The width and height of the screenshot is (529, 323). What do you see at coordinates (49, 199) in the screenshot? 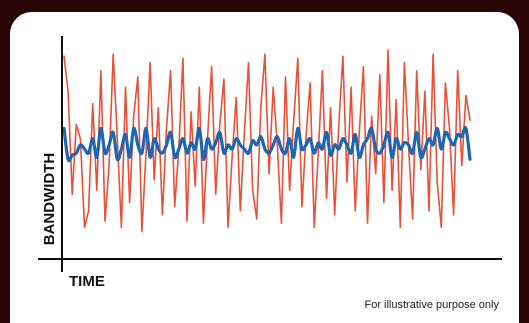
I see `y-axis-label: BANDWIDTH` at bounding box center [49, 199].